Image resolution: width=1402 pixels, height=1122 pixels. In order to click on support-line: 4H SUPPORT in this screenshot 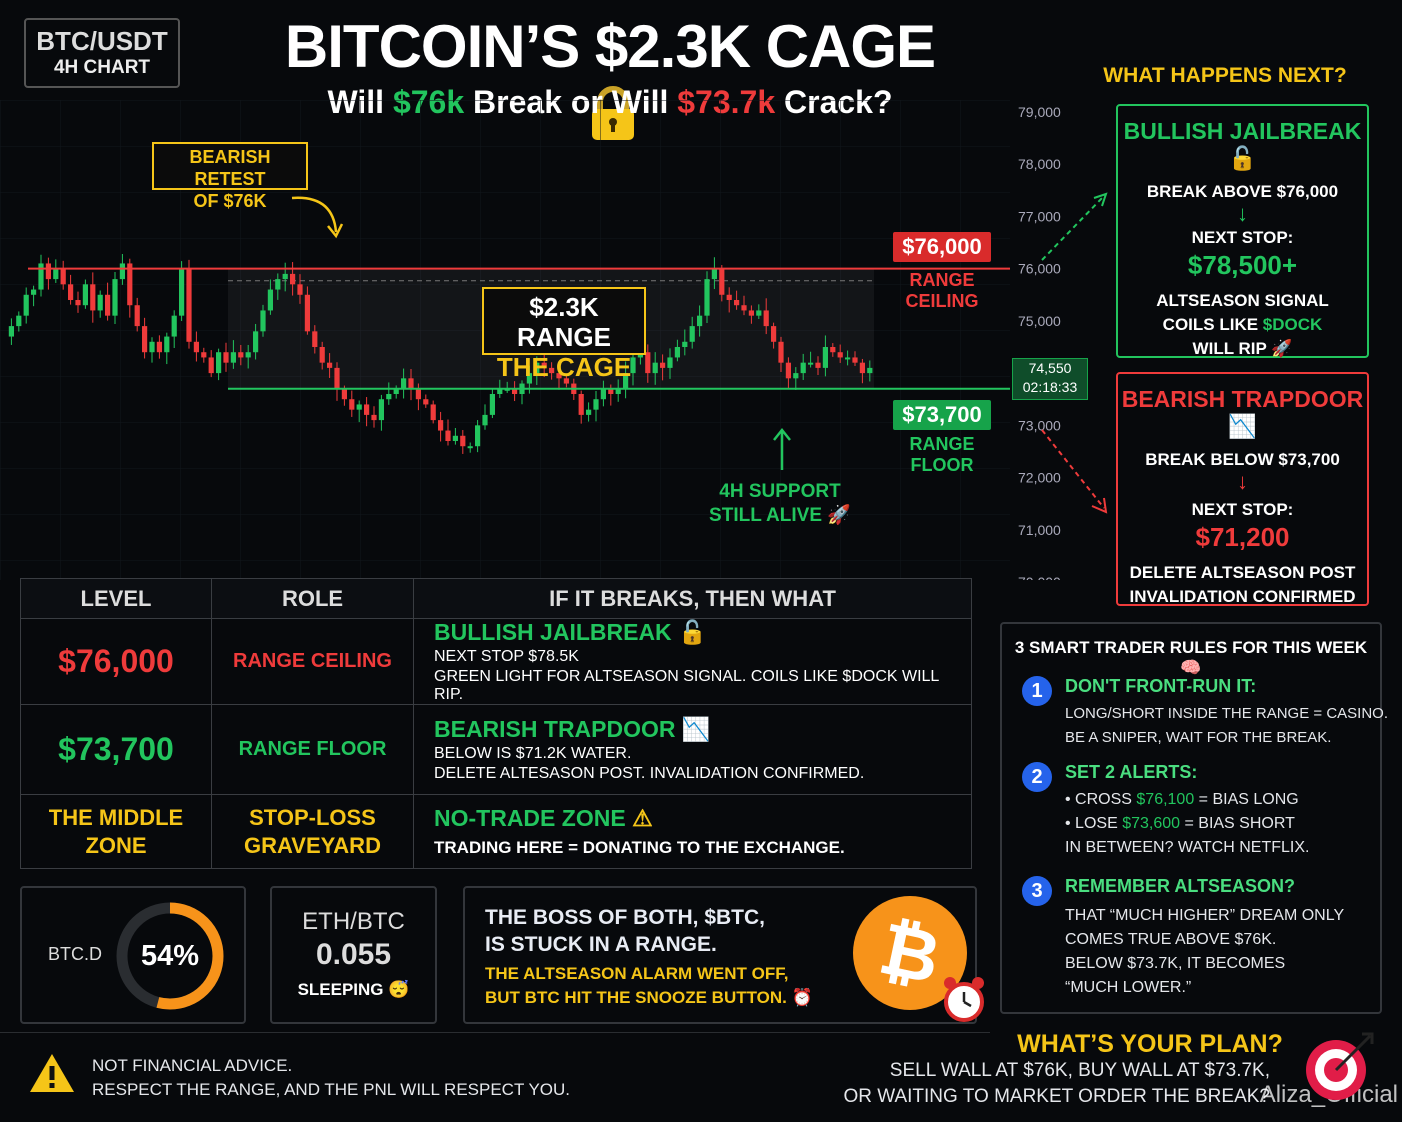, I will do `click(780, 491)`.